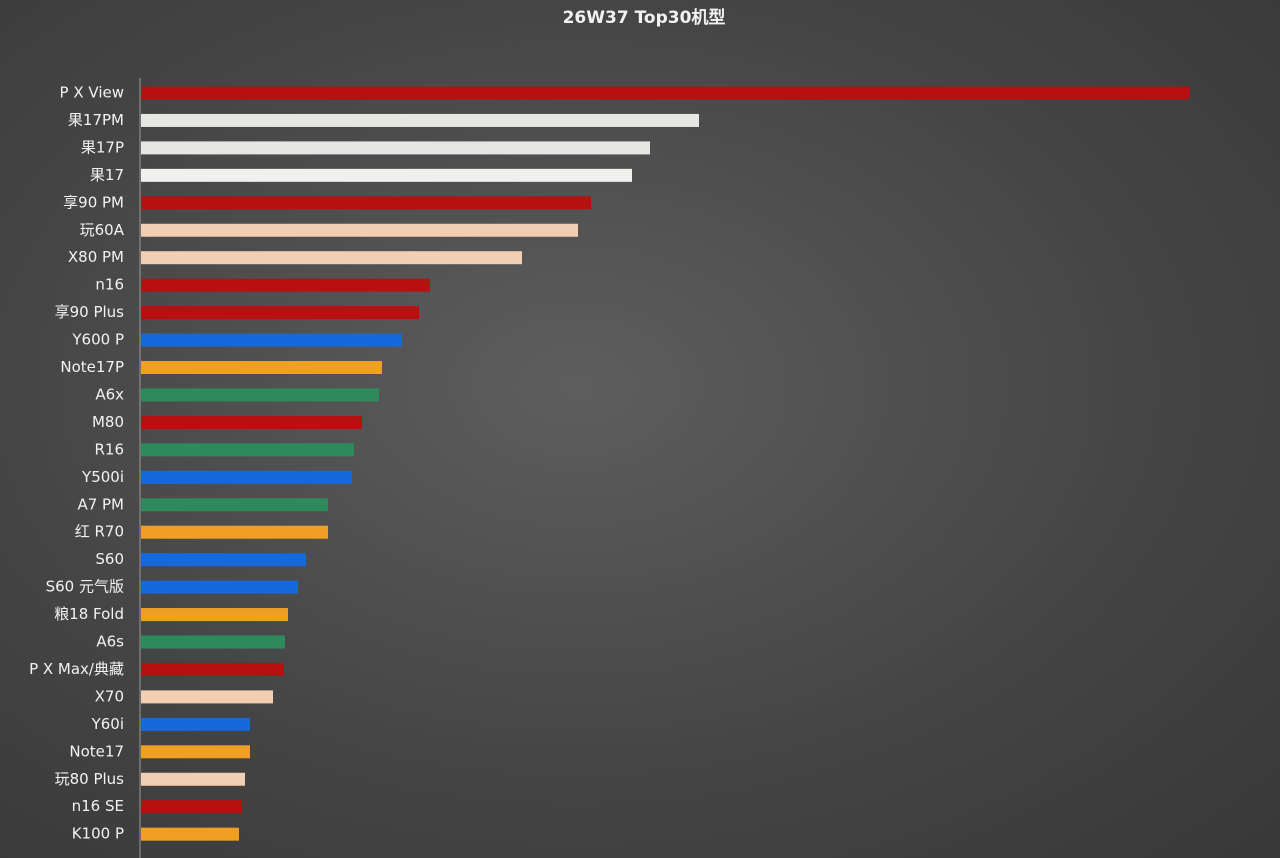 The width and height of the screenshot is (1280, 858). I want to click on y-tick-label: X80 PM, so click(96, 257).